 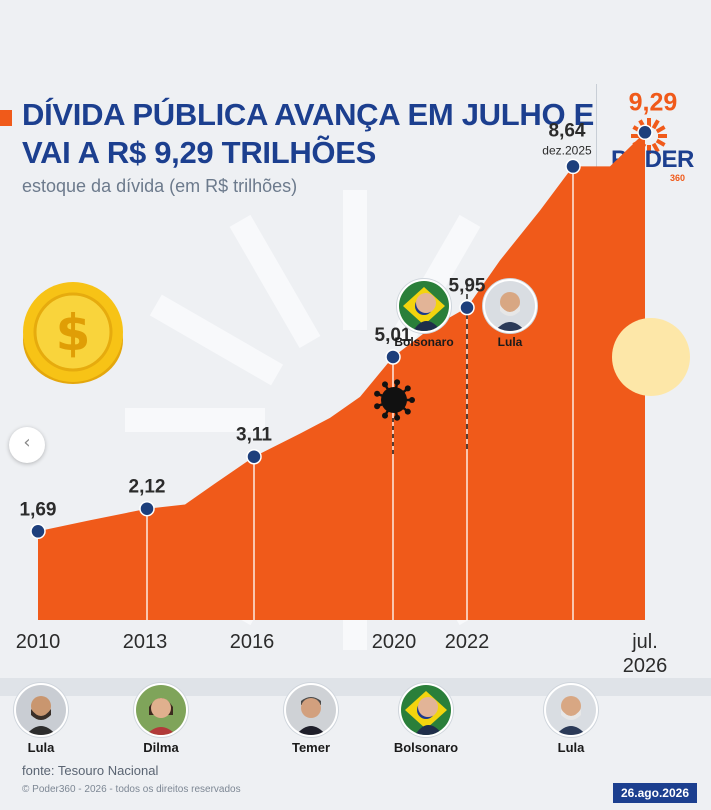 I want to click on previous-slide-button: ‹, so click(x=27, y=445).